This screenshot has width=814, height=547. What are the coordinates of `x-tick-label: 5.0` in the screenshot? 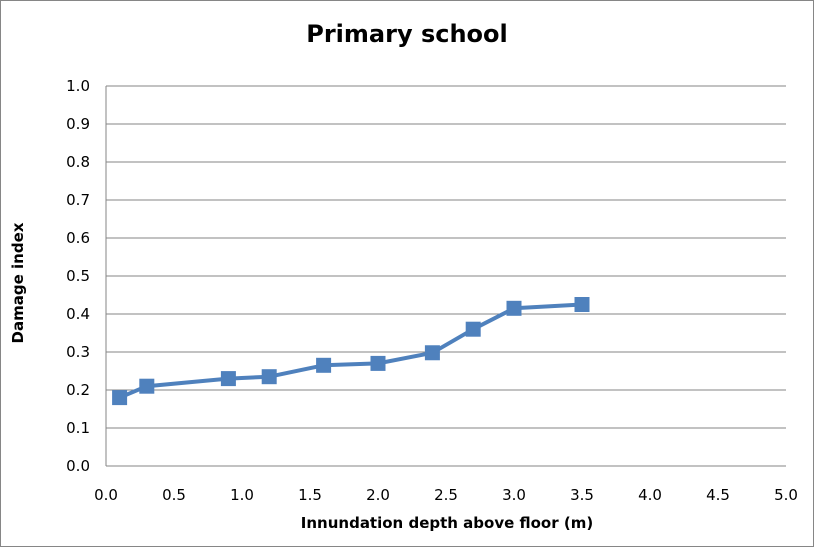 It's located at (786, 495).